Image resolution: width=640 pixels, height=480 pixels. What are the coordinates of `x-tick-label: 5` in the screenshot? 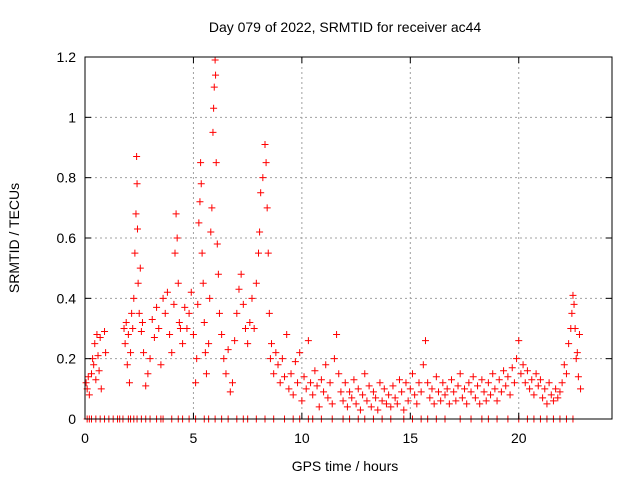 It's located at (194, 438).